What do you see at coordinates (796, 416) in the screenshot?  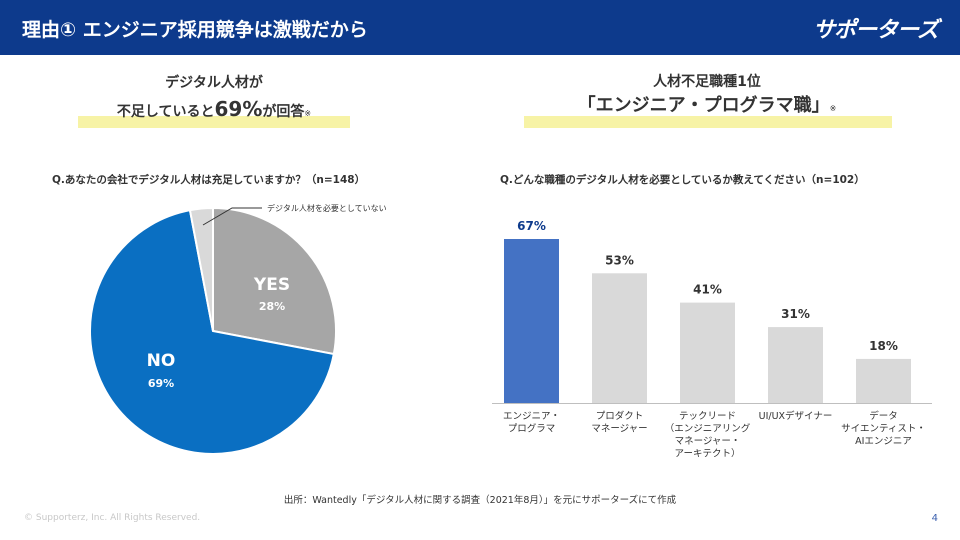 I see `bar-category-label-4: UI/UXデザイナー` at bounding box center [796, 416].